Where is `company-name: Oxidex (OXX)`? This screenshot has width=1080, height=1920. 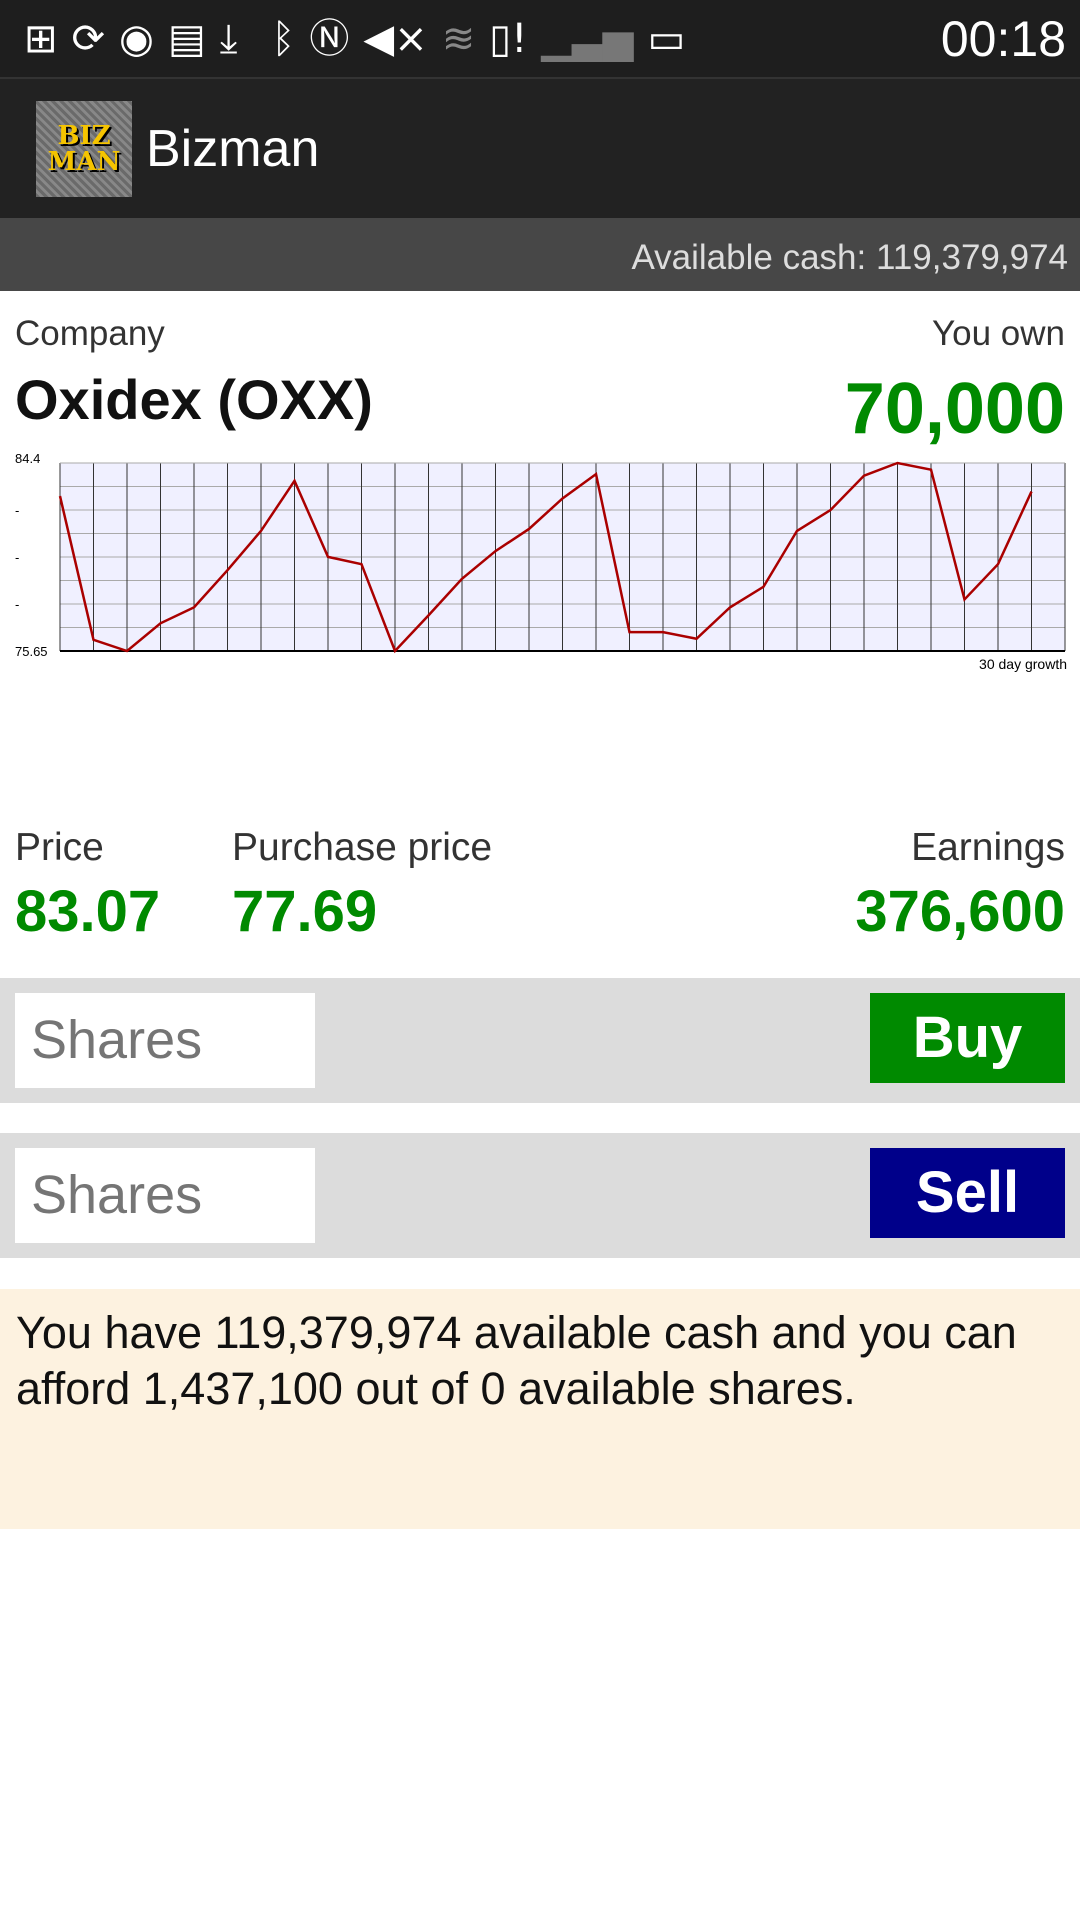 company-name: Oxidex (OXX) is located at coordinates (194, 399).